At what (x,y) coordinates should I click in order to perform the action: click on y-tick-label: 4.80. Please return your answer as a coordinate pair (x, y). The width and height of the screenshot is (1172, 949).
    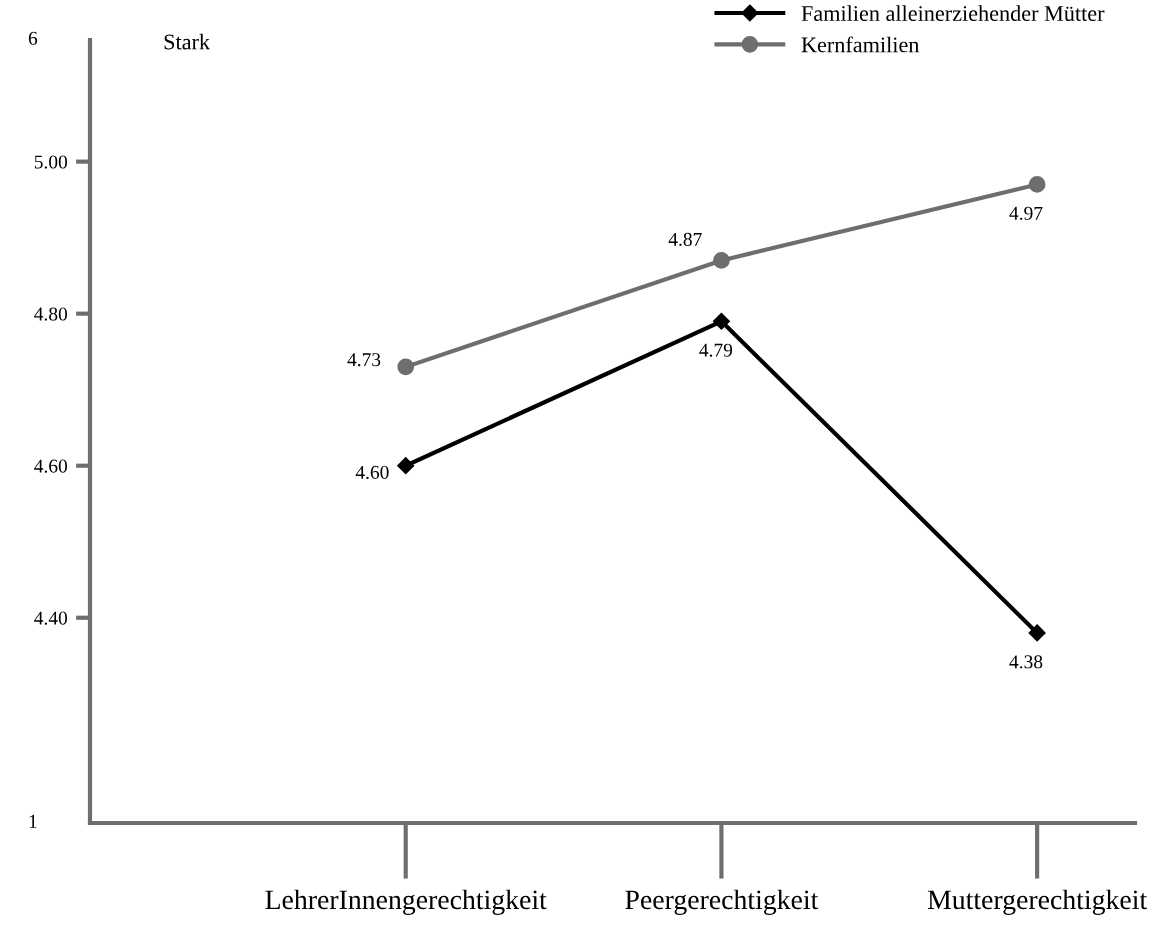
    Looking at the image, I should click on (51, 314).